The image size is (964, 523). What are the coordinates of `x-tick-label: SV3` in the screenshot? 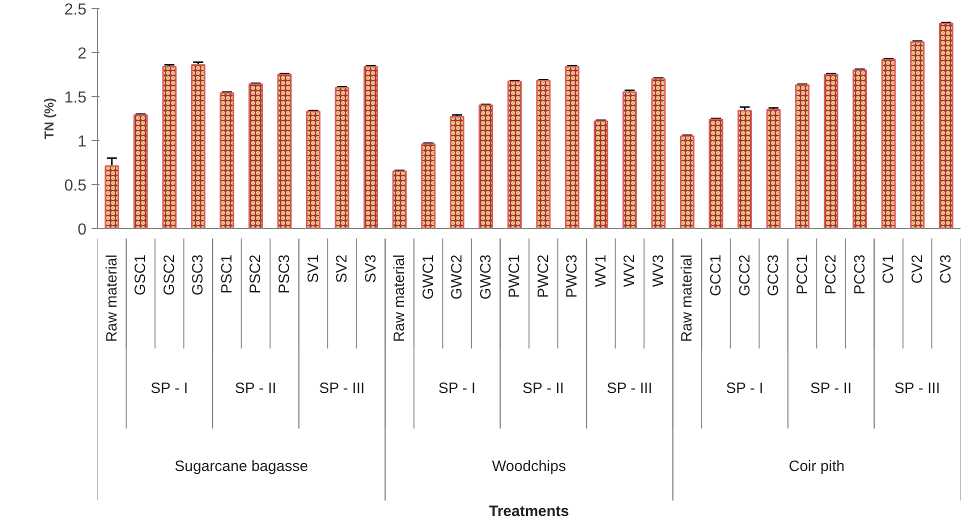 It's located at (371, 268).